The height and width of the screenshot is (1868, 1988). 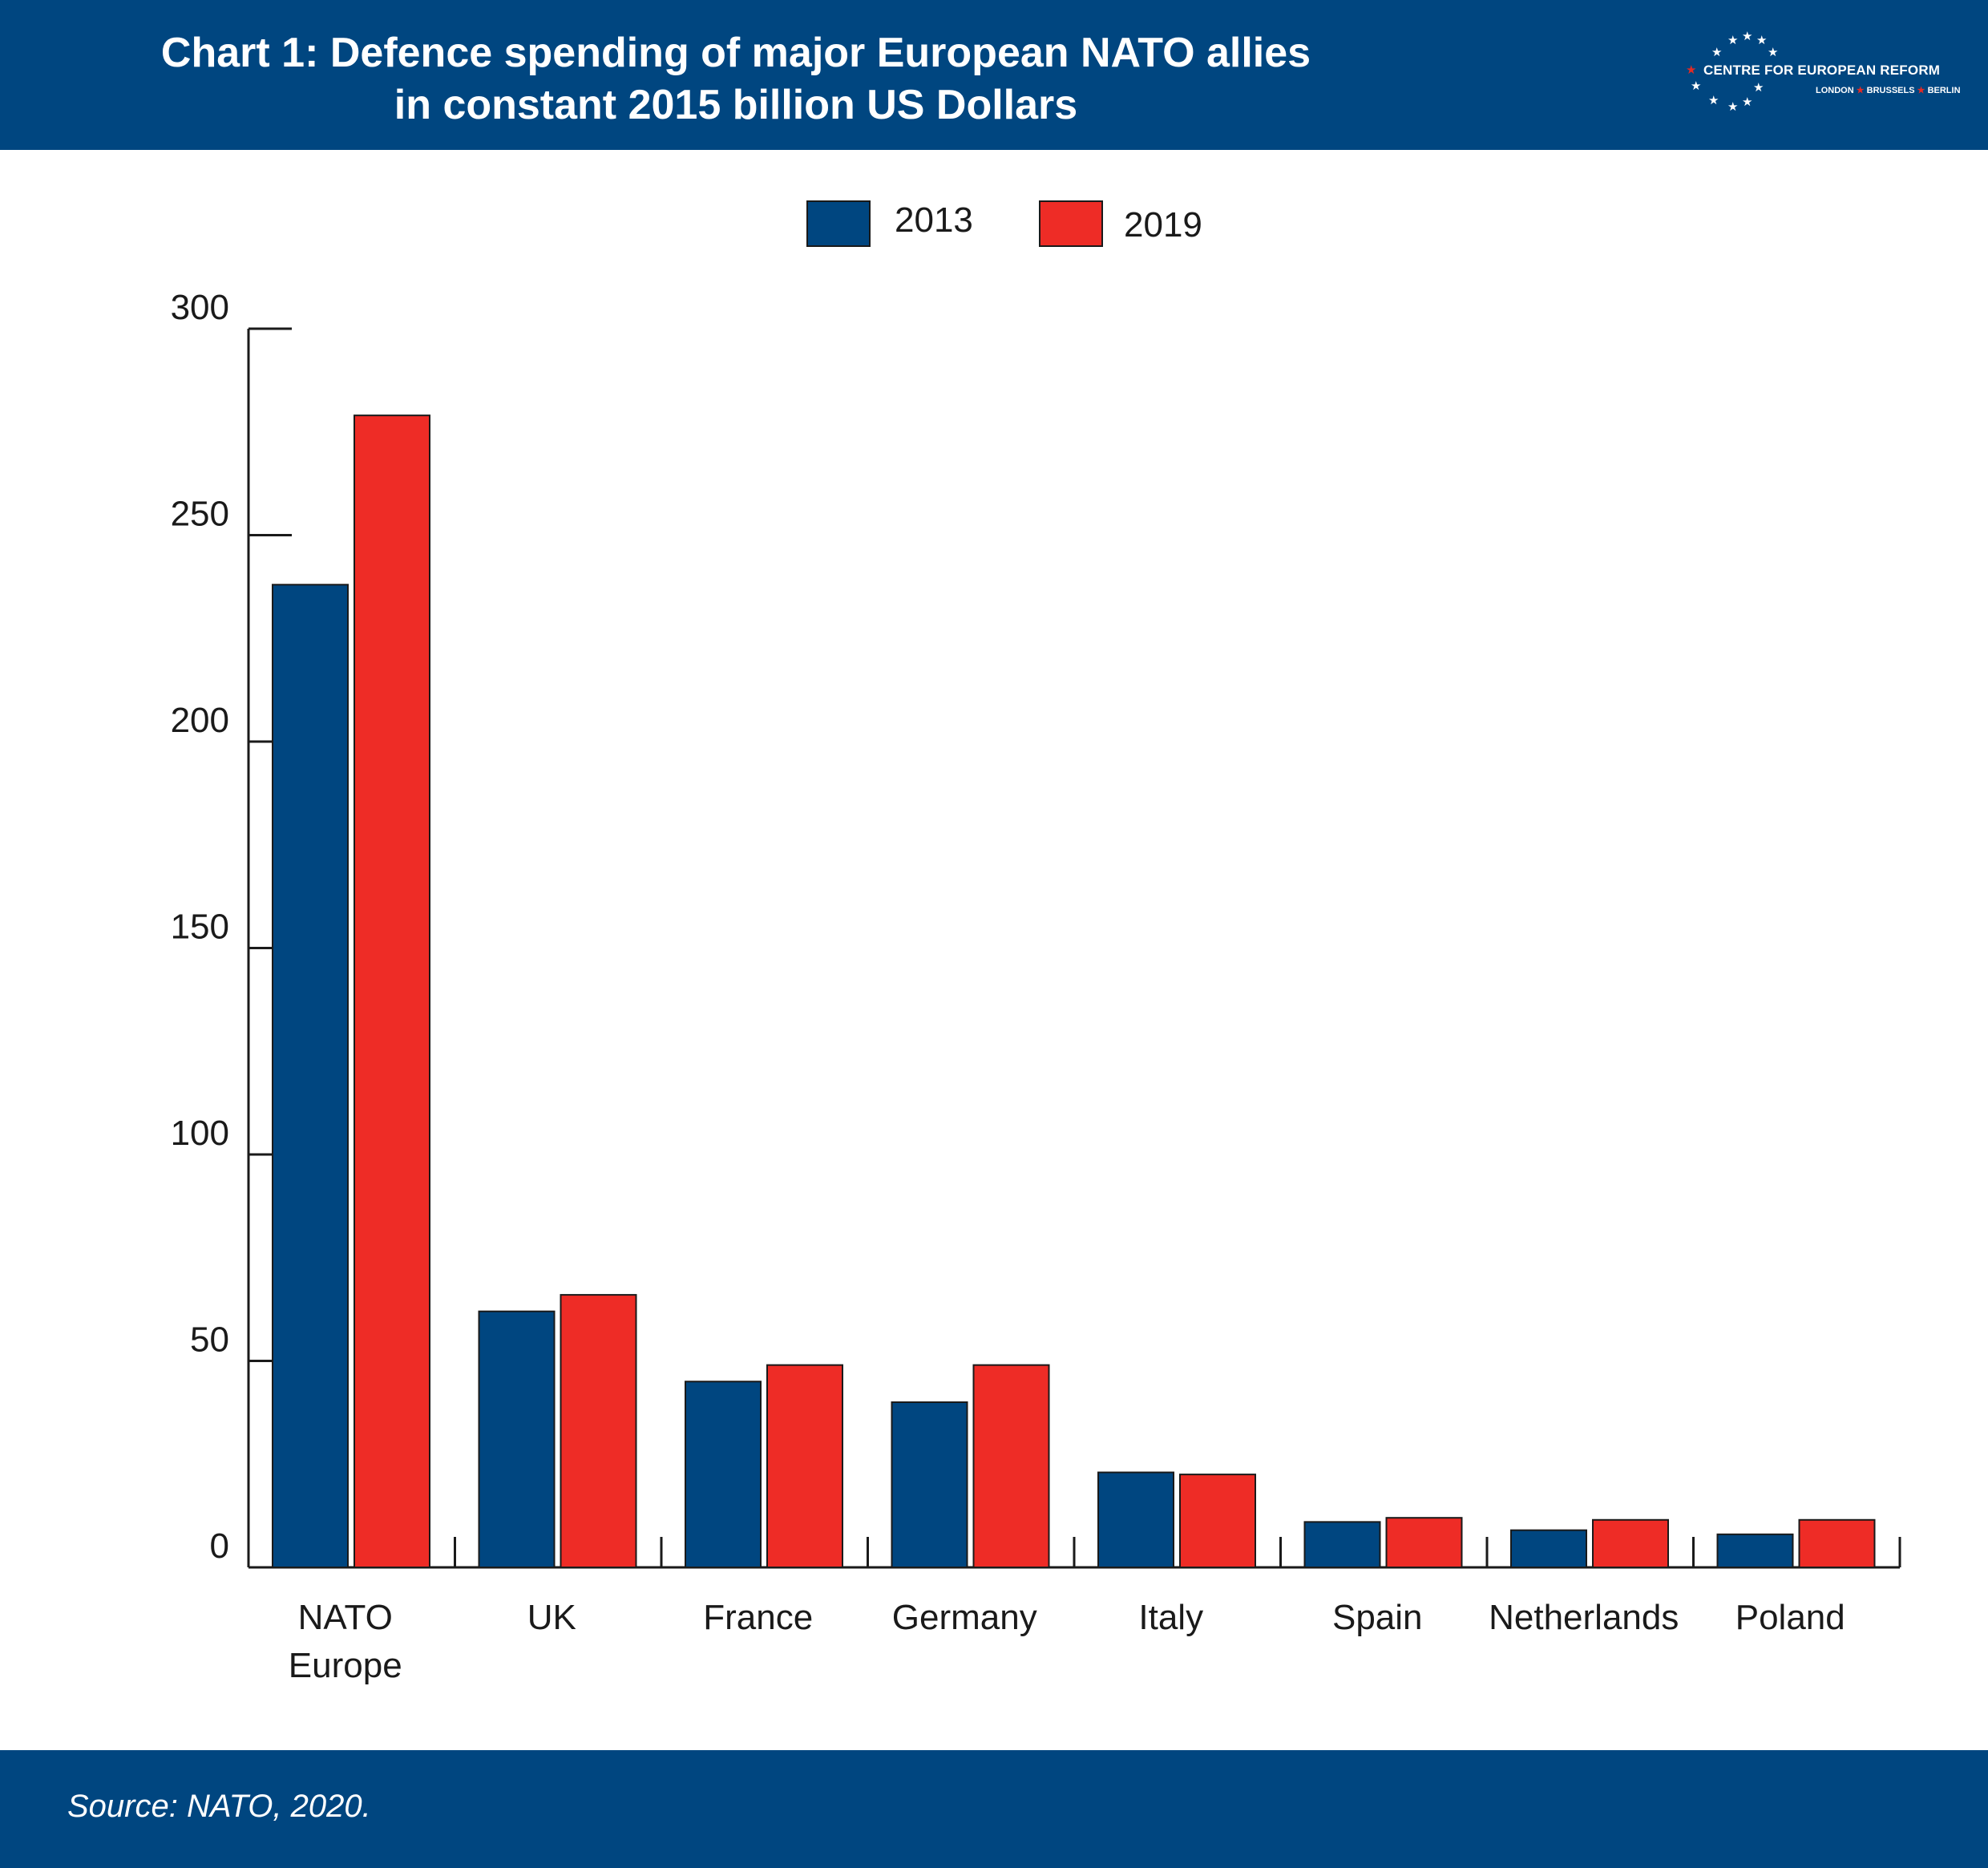 What do you see at coordinates (1822, 70) in the screenshot?
I see `logo-name: CENTRE FOR EUROPEAN REFORM` at bounding box center [1822, 70].